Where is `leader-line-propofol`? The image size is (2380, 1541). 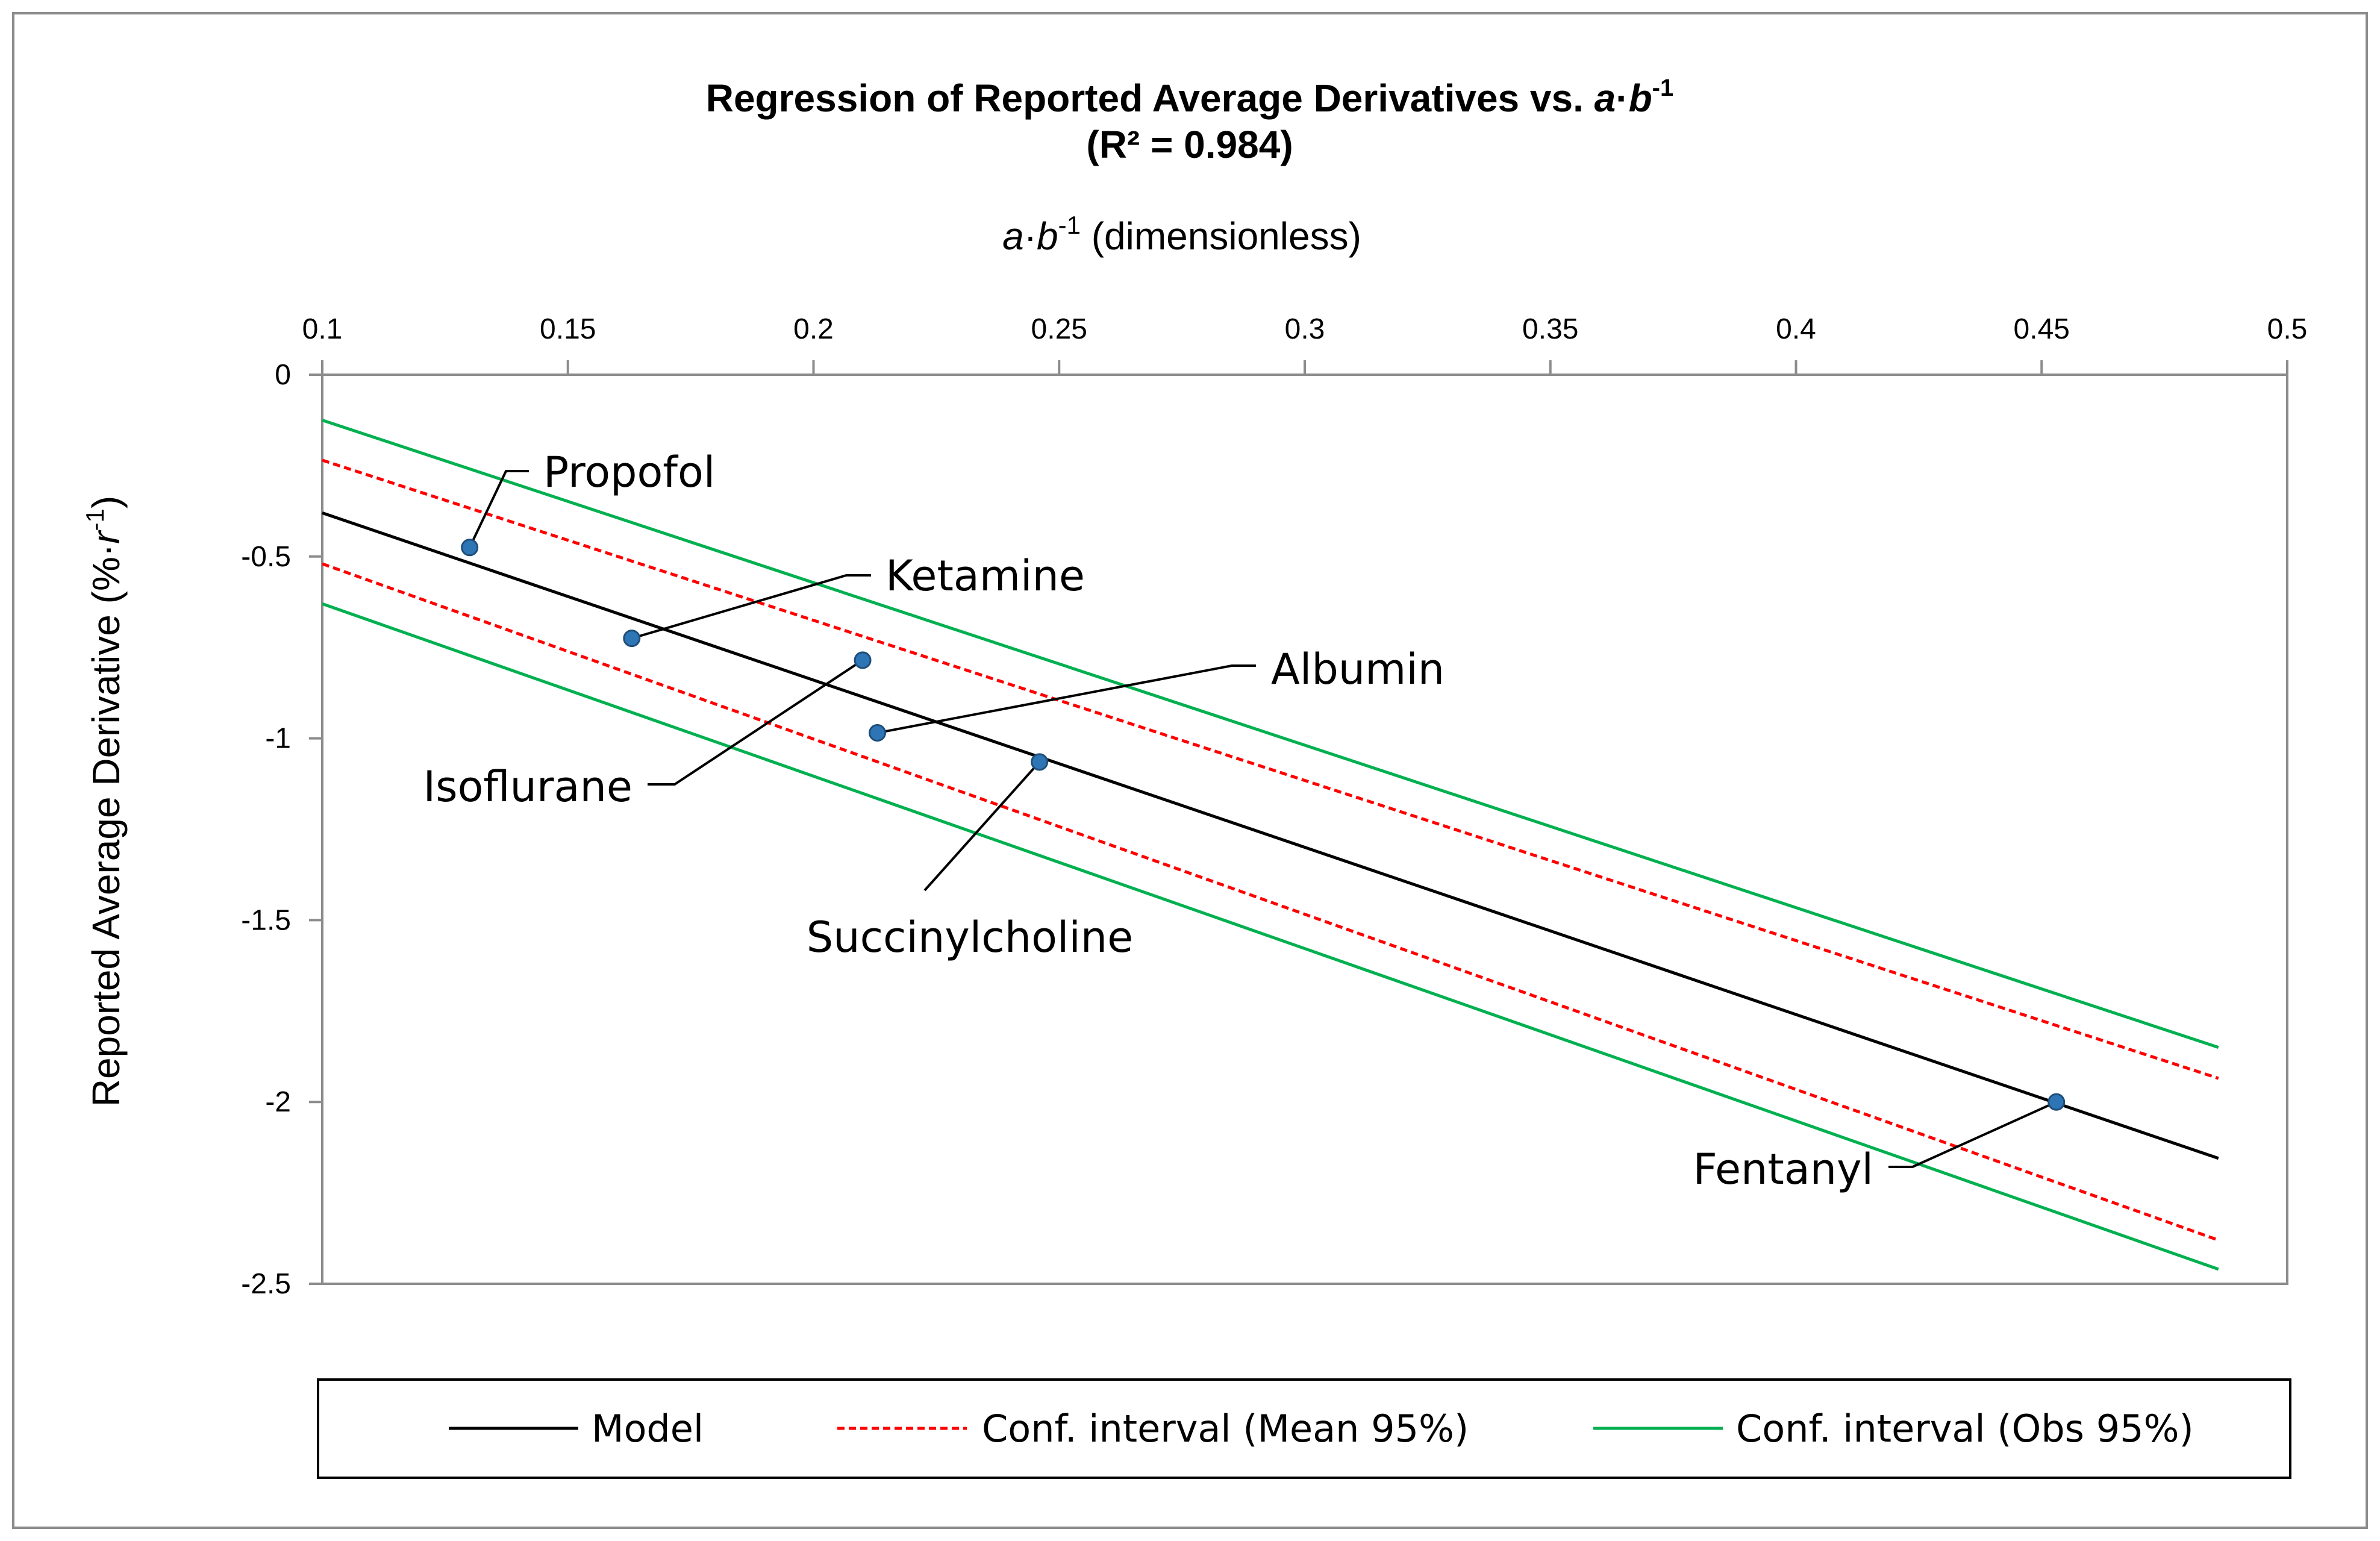
leader-line-propofol is located at coordinates (498, 509).